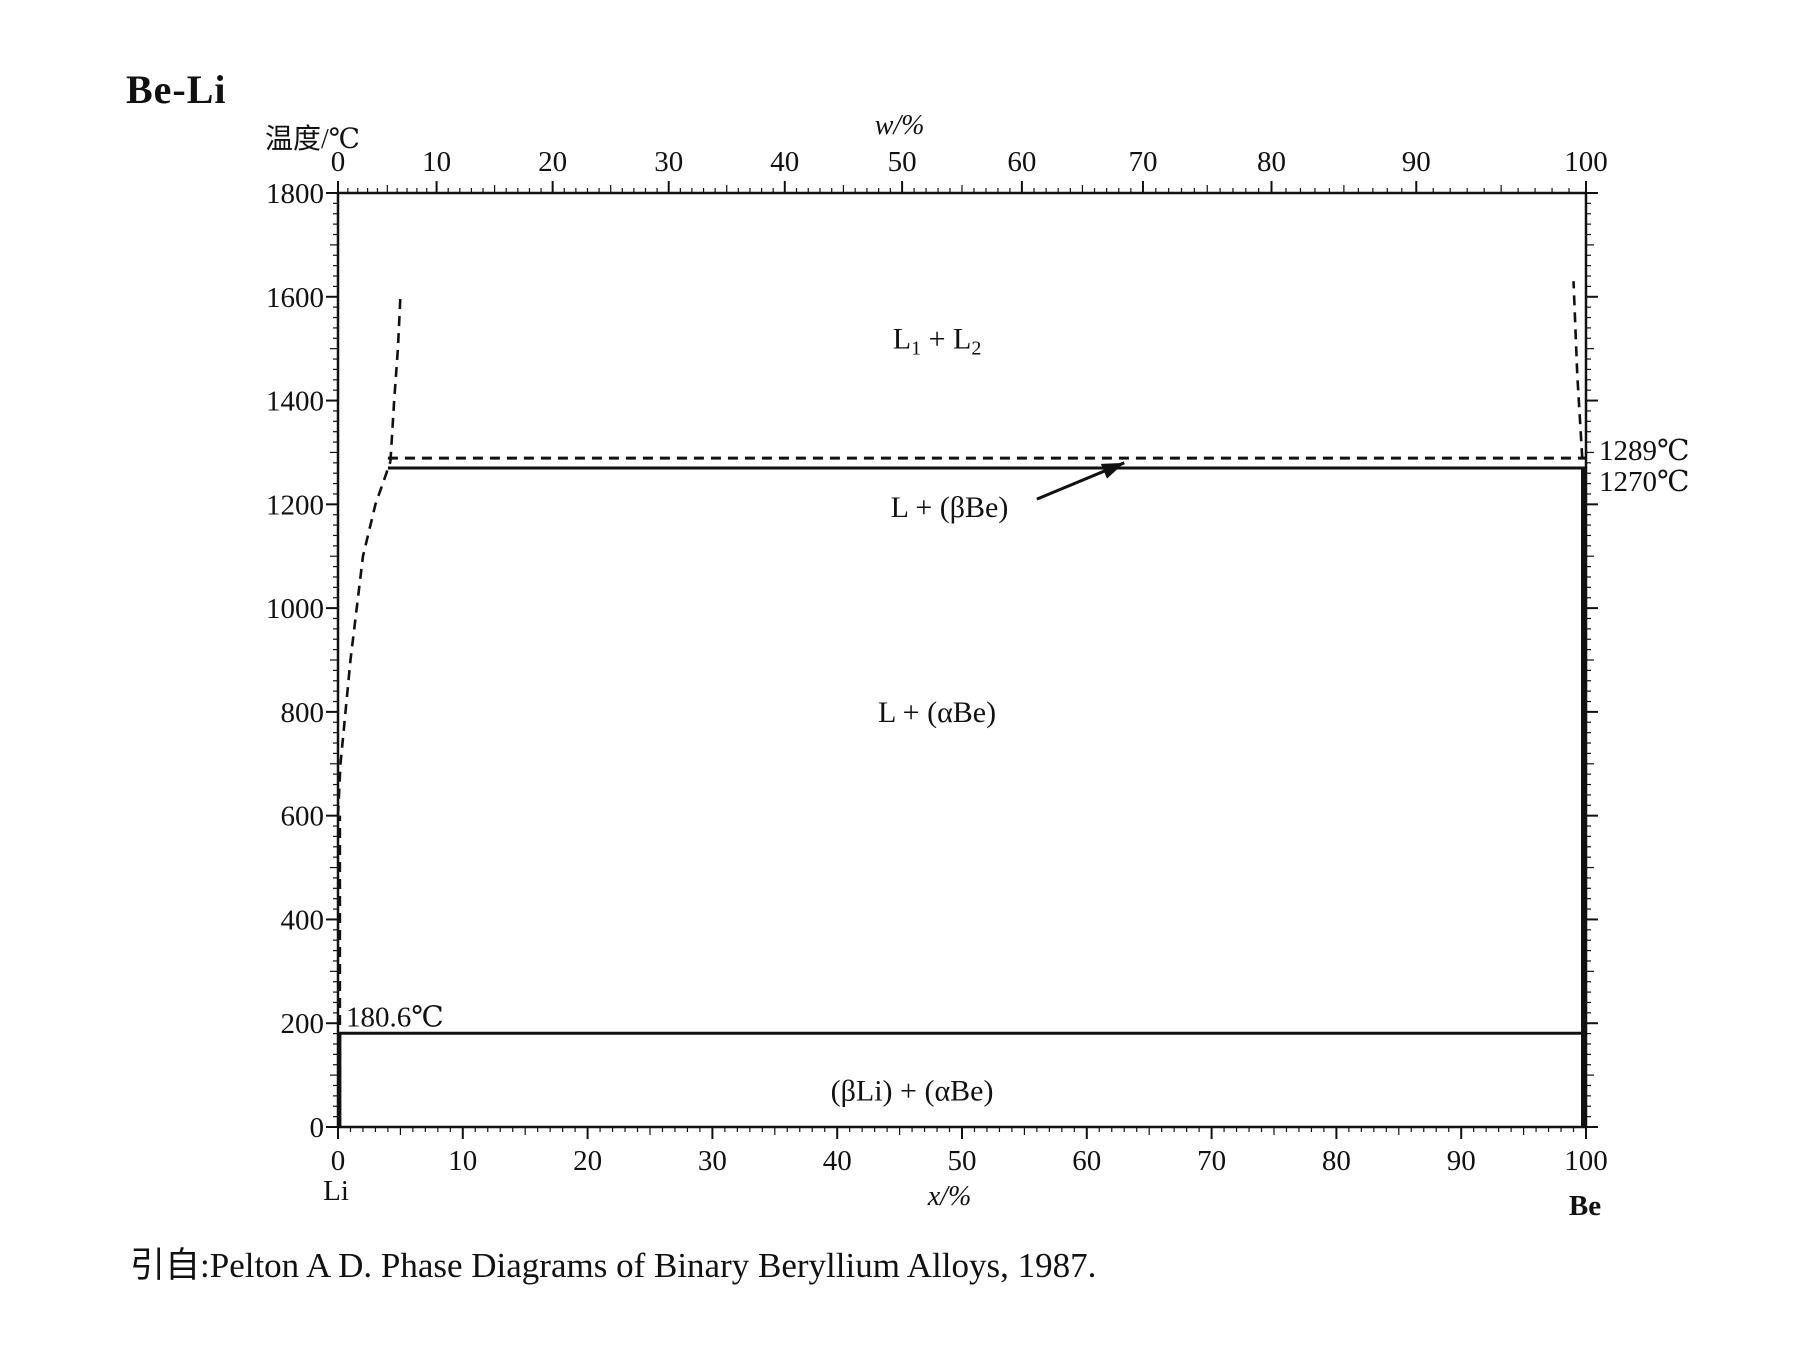 The height and width of the screenshot is (1346, 1795). I want to click on y-tick-label: 1800, so click(295, 194).